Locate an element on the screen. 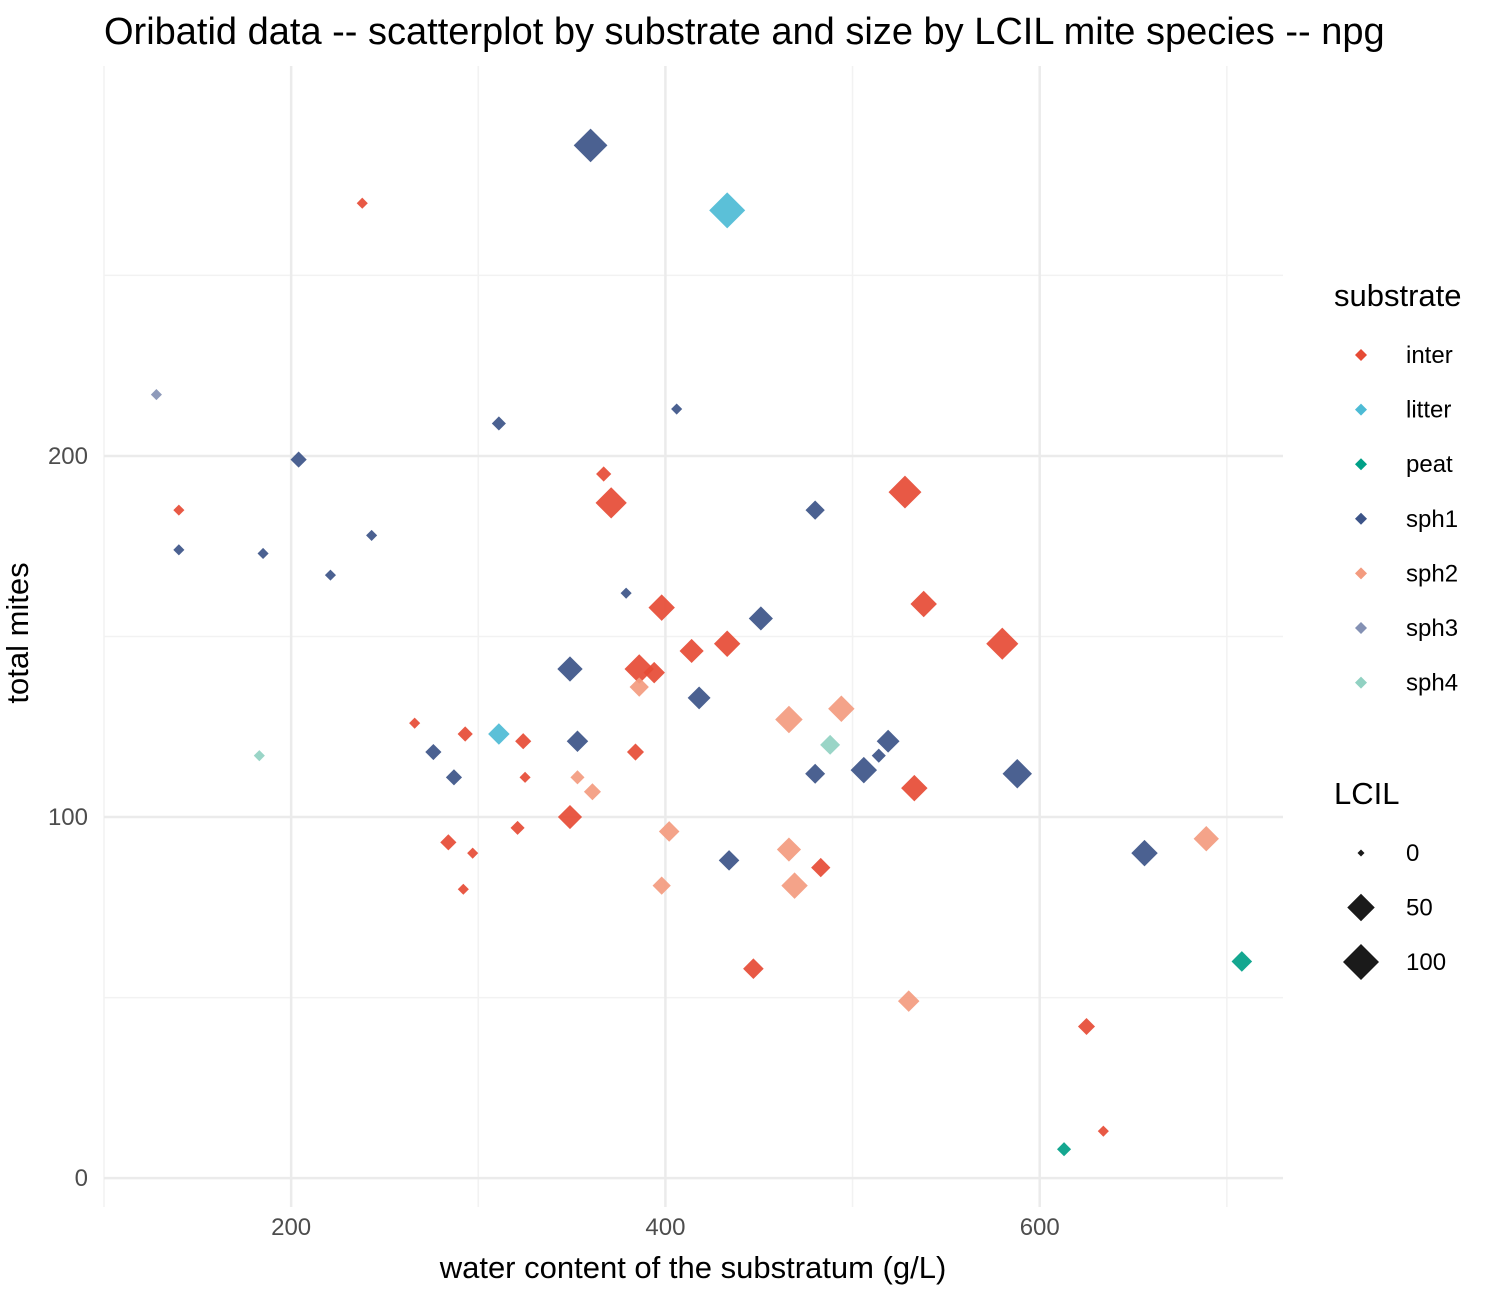  legend-label-sph3: sph3 is located at coordinates (1432, 628).